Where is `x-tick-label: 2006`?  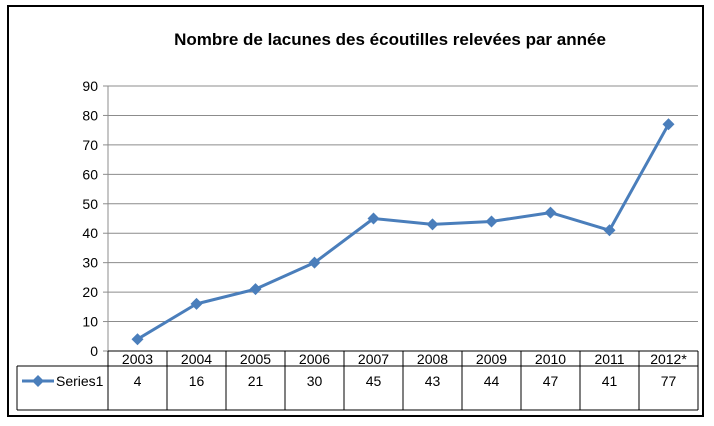 x-tick-label: 2006 is located at coordinates (314, 359).